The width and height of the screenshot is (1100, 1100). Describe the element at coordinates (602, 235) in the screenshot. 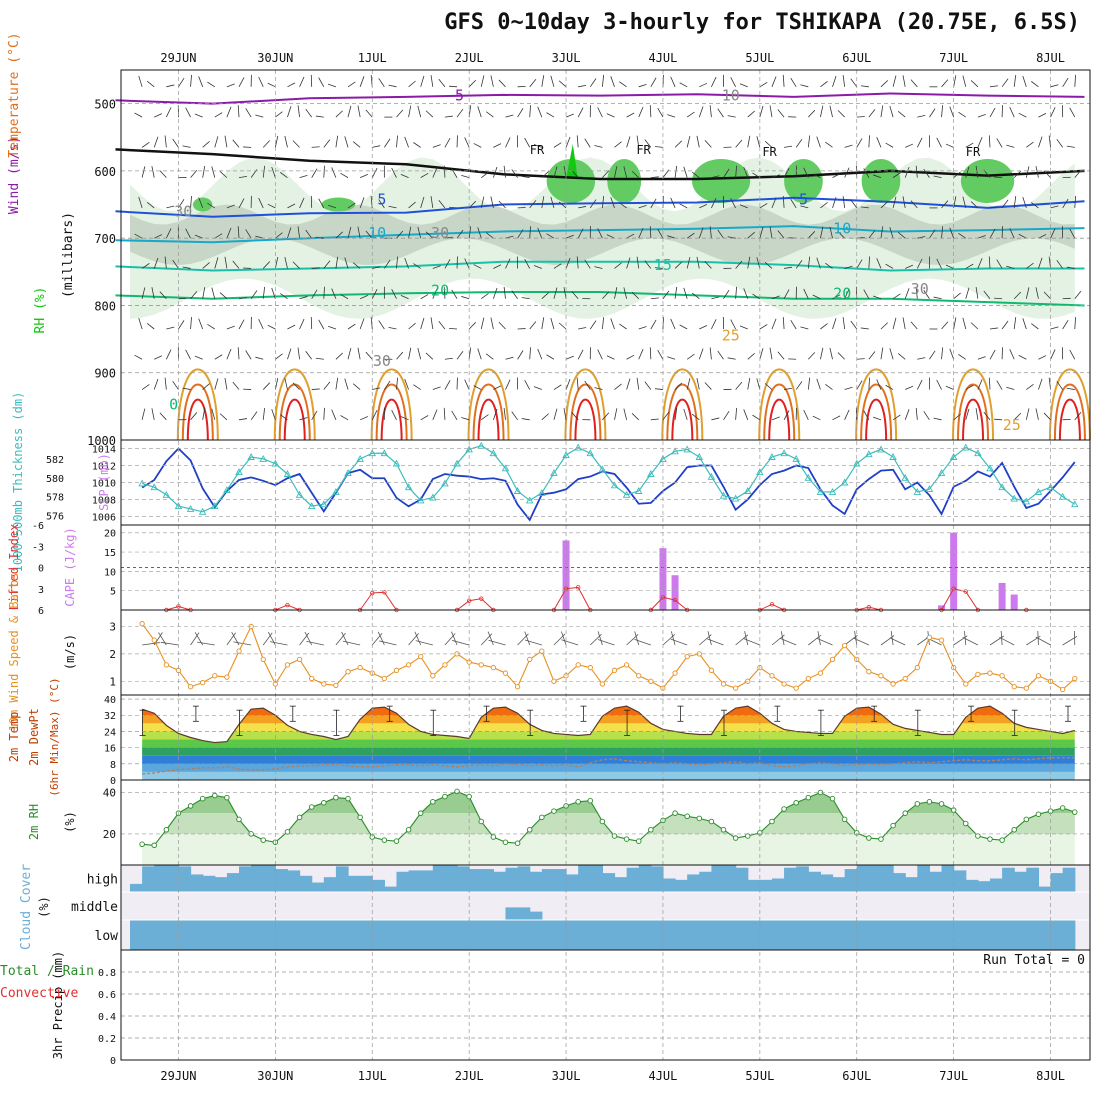

I see `rh-area-mid` at that location.